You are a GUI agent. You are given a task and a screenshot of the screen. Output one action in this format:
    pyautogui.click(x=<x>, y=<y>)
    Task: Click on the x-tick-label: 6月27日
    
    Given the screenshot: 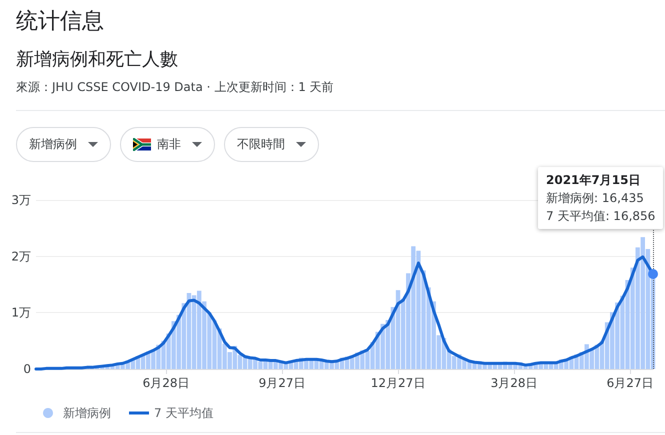 What is the action you would take?
    pyautogui.click(x=630, y=383)
    